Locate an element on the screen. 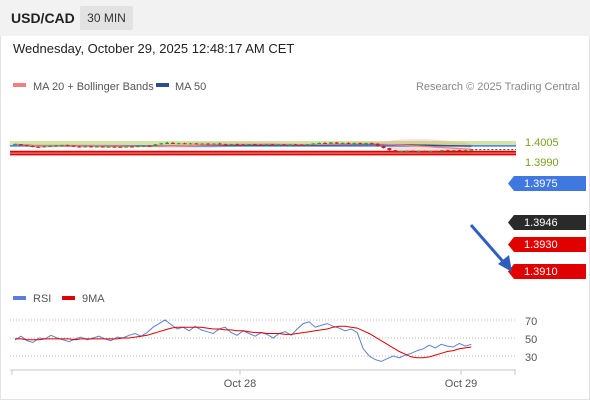  level-3-label: 1.3975 is located at coordinates (541, 184).